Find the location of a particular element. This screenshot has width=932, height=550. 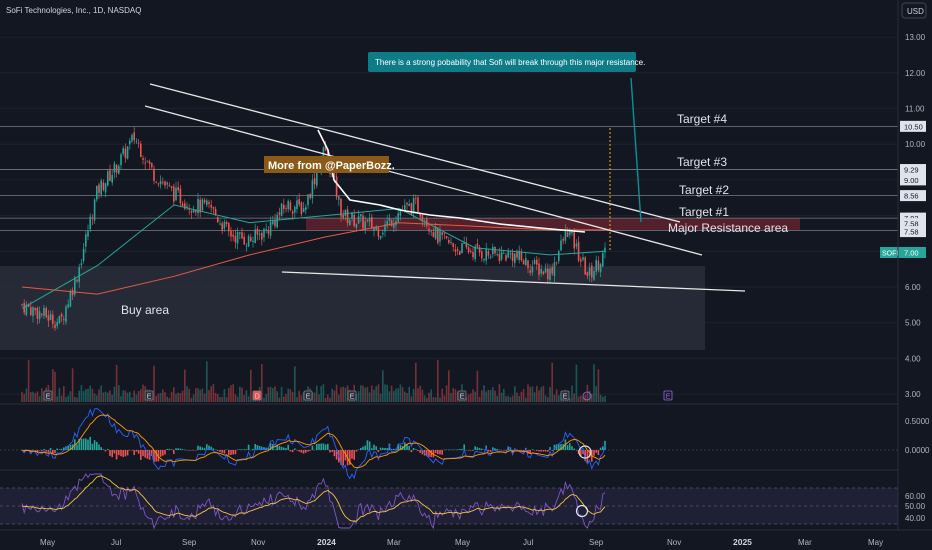

signal-line is located at coordinates (313, 441).